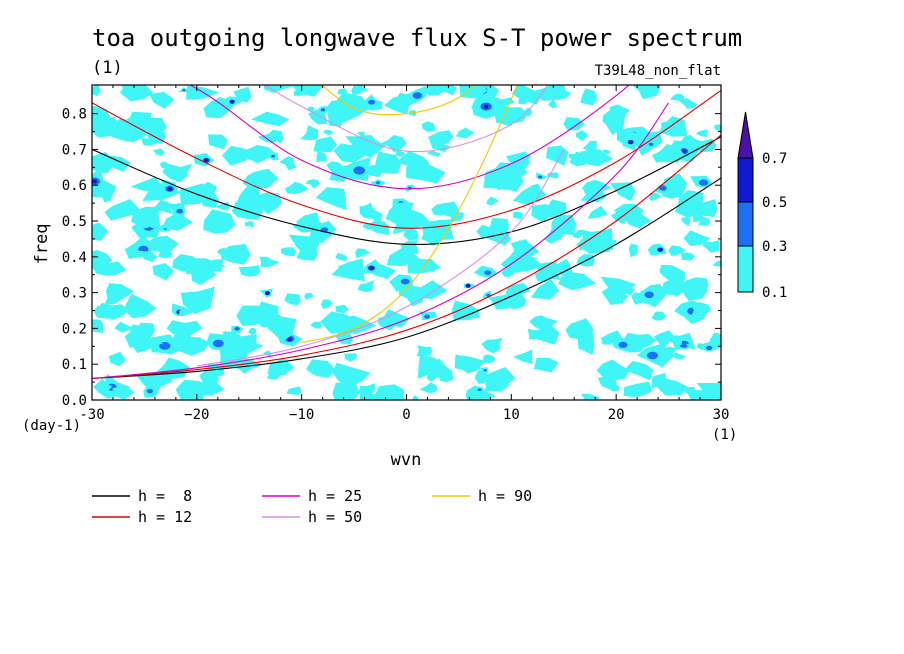 The image size is (904, 654). I want to click on dispersion-curve-upper-h8, so click(406, 190).